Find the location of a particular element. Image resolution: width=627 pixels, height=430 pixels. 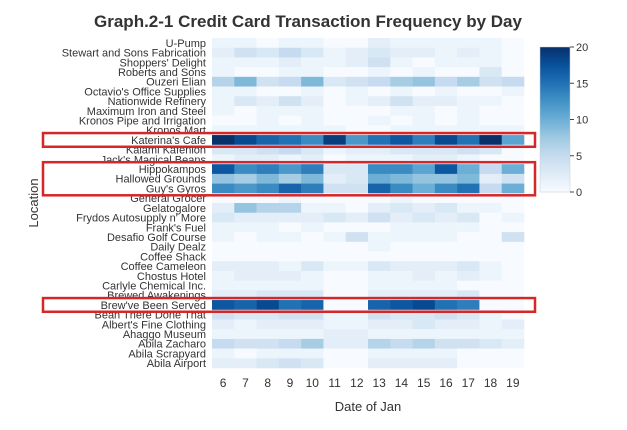

y-tick-label: Frank's Fuel is located at coordinates (176, 228).